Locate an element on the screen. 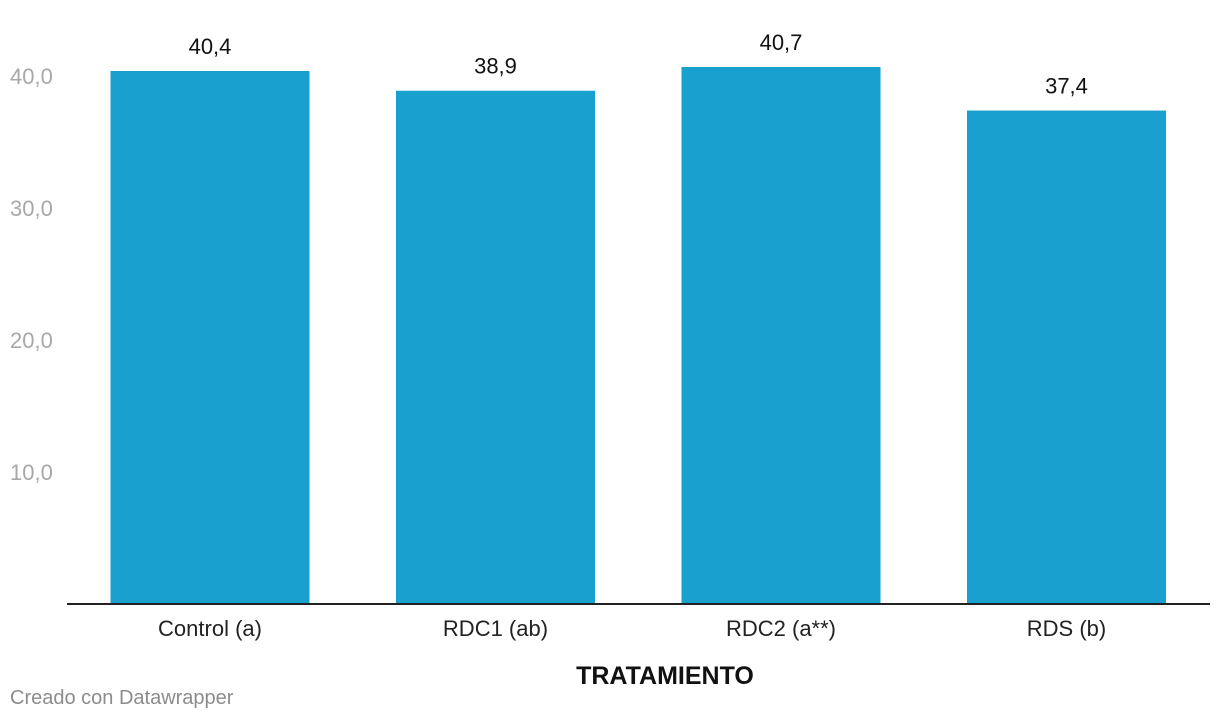 The height and width of the screenshot is (724, 1220). bar-value-label: 40,4 is located at coordinates (210, 46).